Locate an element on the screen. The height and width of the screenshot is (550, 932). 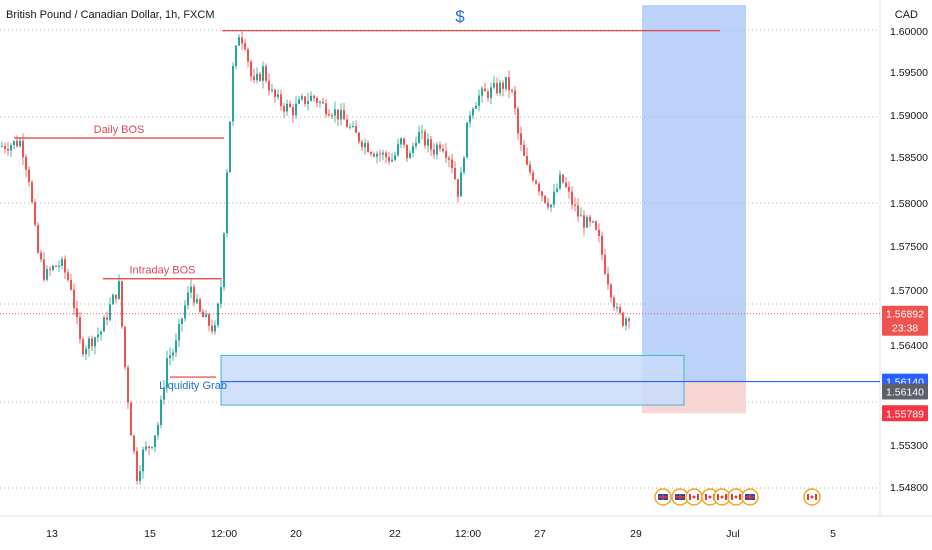
y-tick-label: 1.55300 is located at coordinates (909, 446).